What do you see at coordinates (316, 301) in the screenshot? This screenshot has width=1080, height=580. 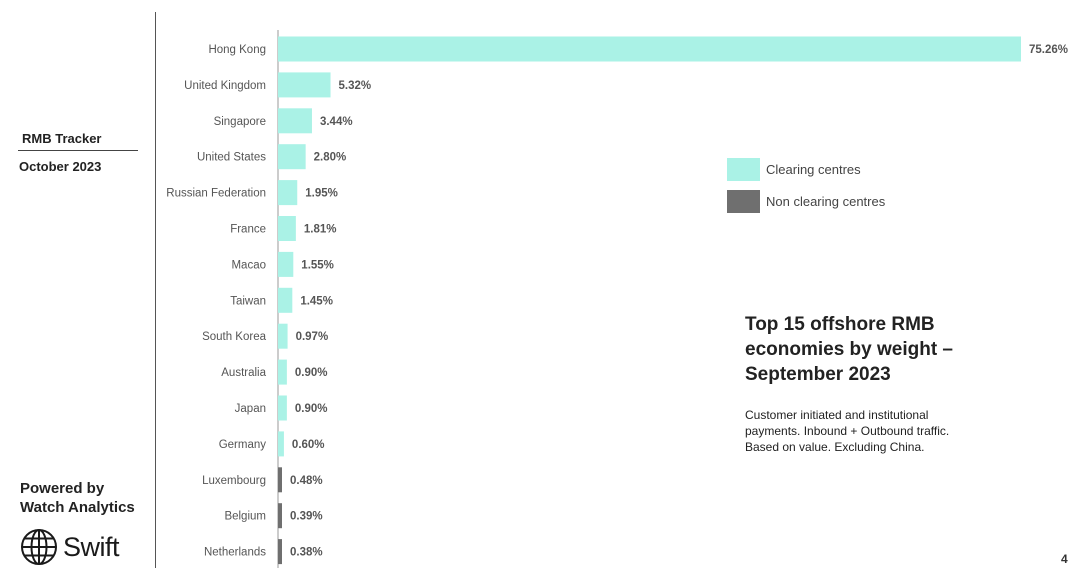 I see `value-label: 1.45%` at bounding box center [316, 301].